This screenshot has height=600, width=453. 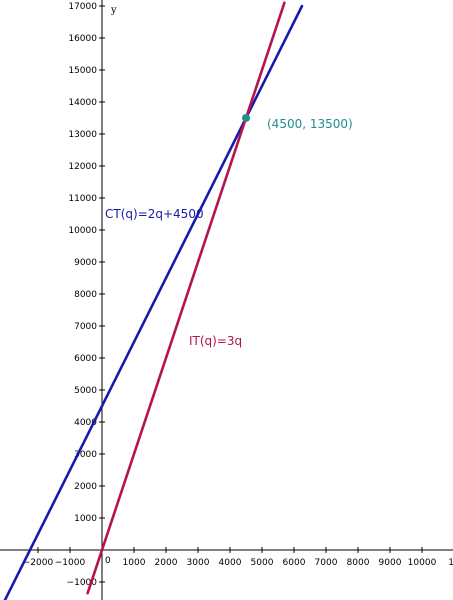 What do you see at coordinates (82, 167) in the screenshot?
I see `y-tick-label: 12000` at bounding box center [82, 167].